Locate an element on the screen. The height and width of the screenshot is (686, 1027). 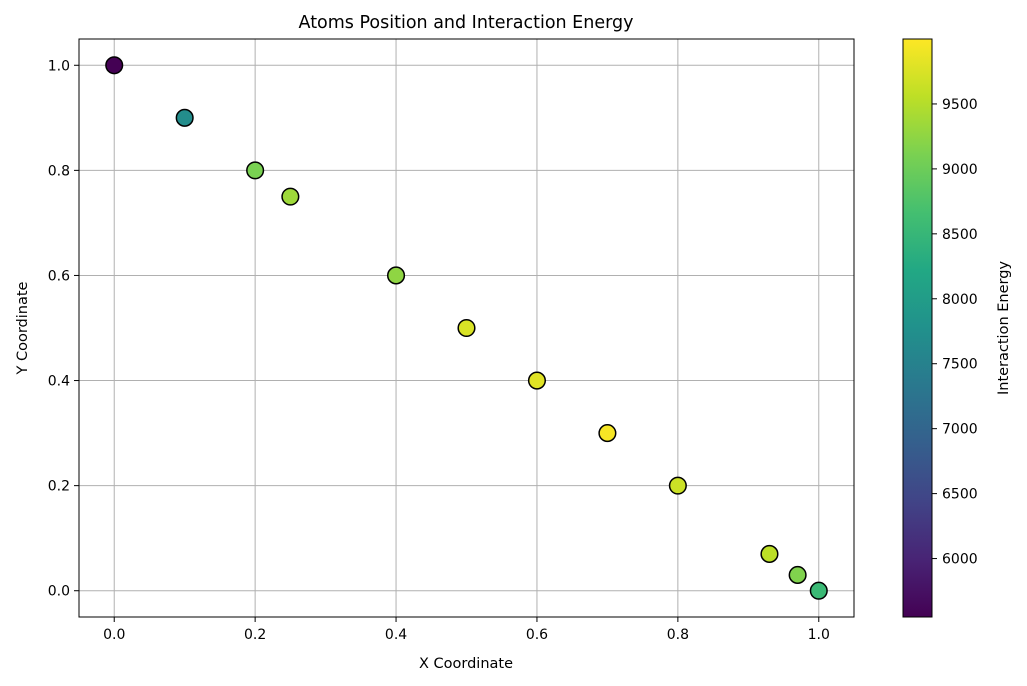
y-tick-label: 0.6 is located at coordinates (59, 276).